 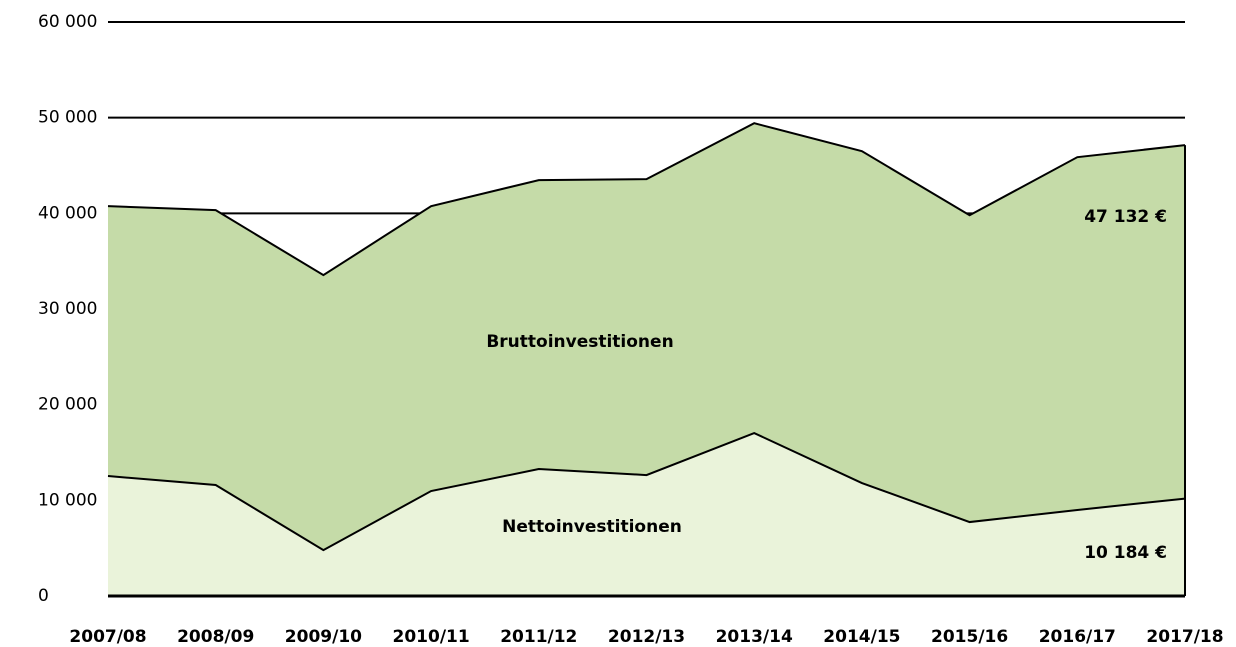 What do you see at coordinates (1077, 637) in the screenshot?
I see `x-tick-label: 2016/17` at bounding box center [1077, 637].